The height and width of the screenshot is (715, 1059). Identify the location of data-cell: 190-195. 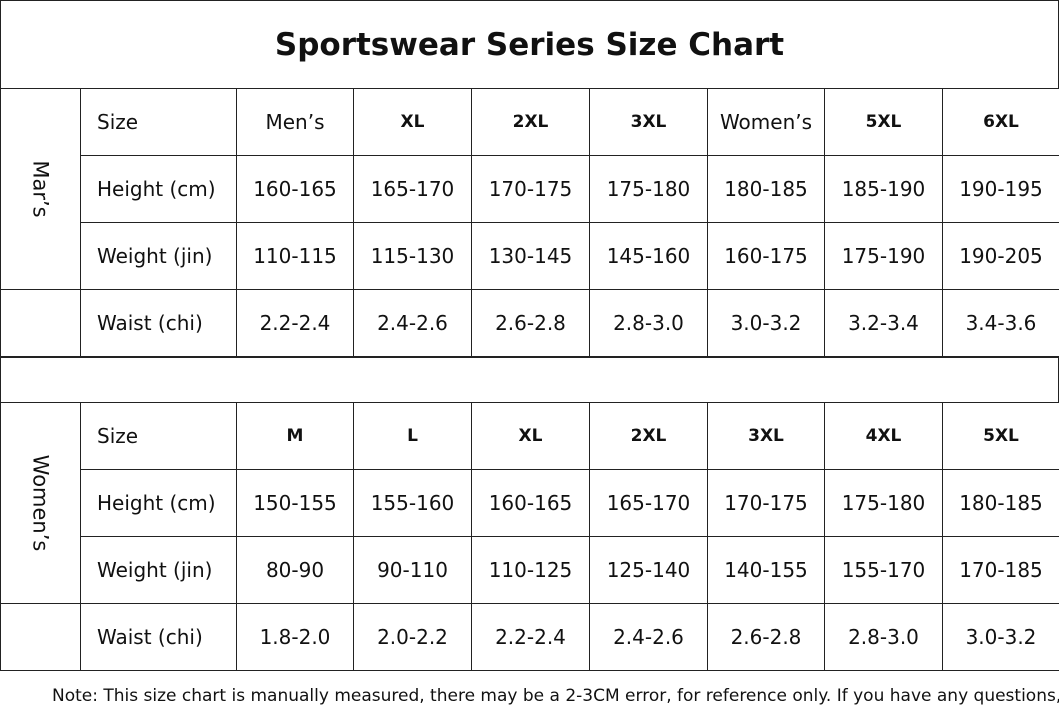
(1000, 189).